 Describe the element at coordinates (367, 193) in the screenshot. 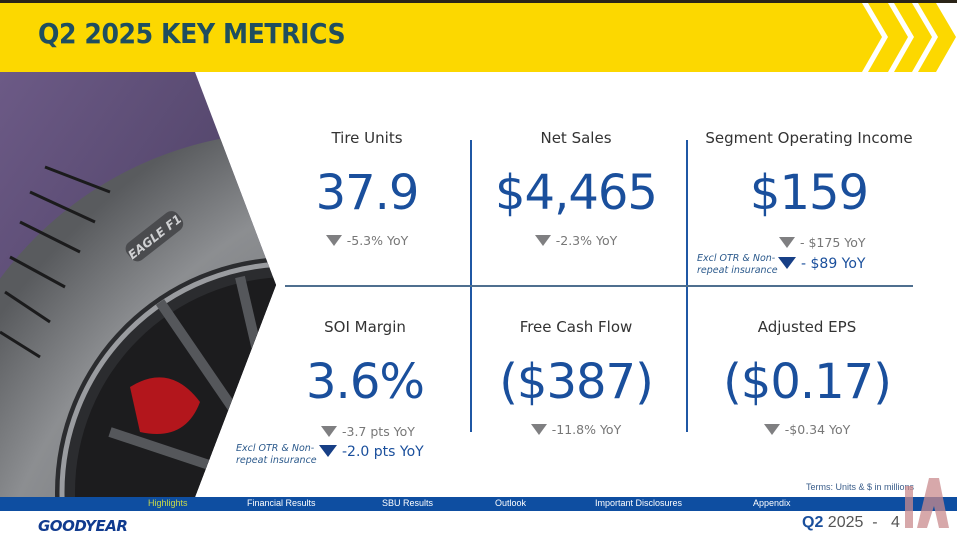

I see `metric-value: 37.9` at that location.